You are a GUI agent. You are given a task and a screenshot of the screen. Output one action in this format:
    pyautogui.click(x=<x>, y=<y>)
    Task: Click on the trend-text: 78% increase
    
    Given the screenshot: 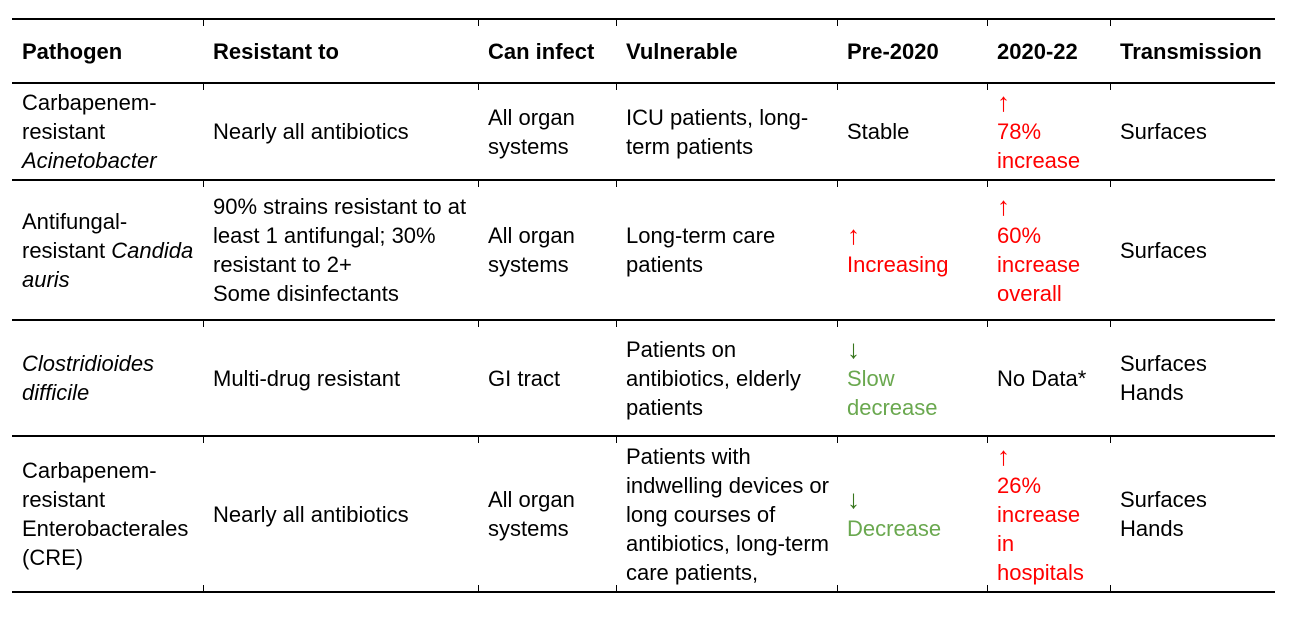 What is the action you would take?
    pyautogui.click(x=1039, y=146)
    